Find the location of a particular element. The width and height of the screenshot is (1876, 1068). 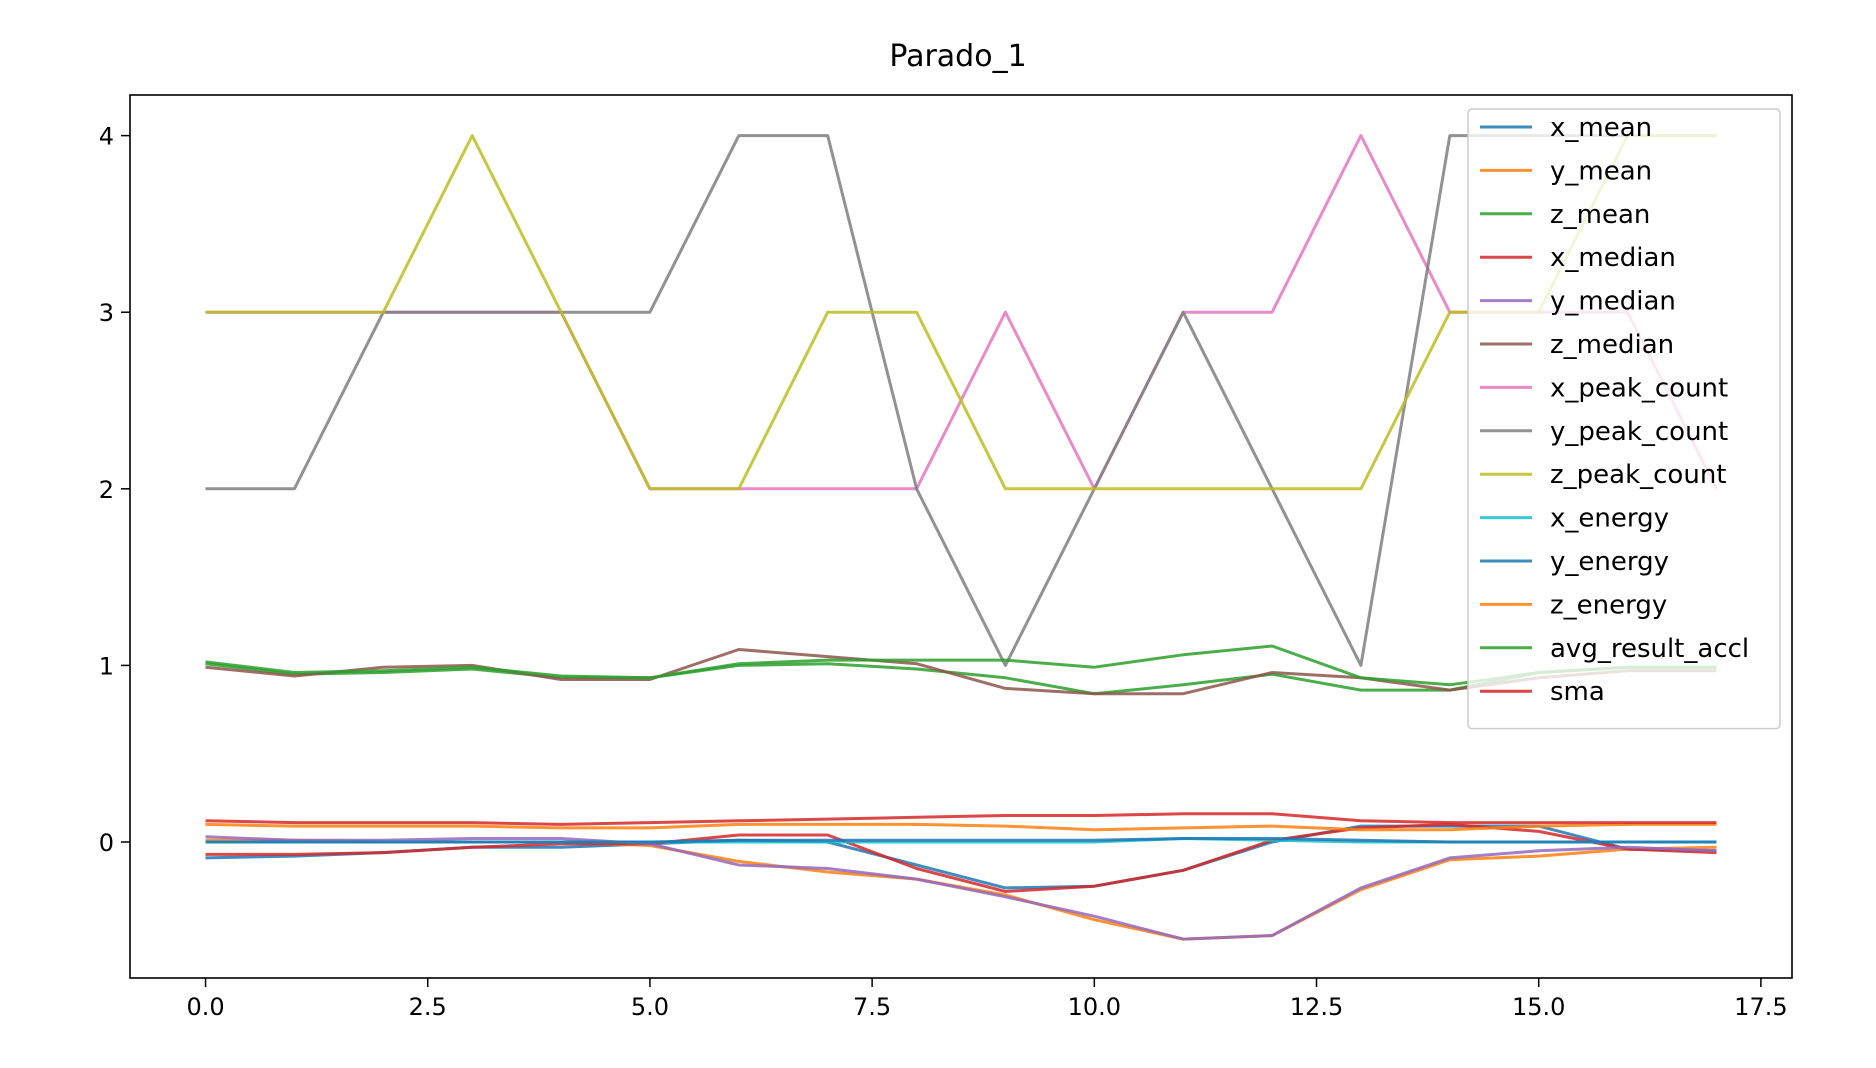

y-axis: 0 1 2 3 4 is located at coordinates (114, 490).